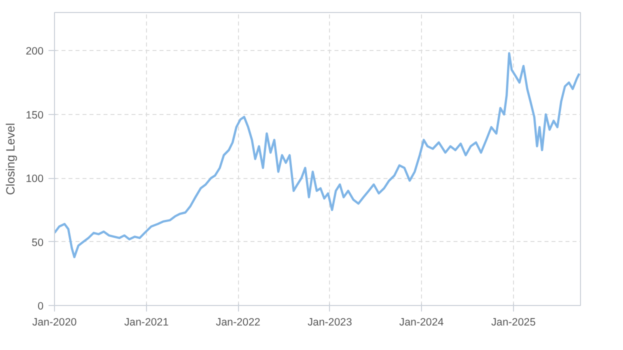  I want to click on y-tick-label: 150, so click(35, 115).